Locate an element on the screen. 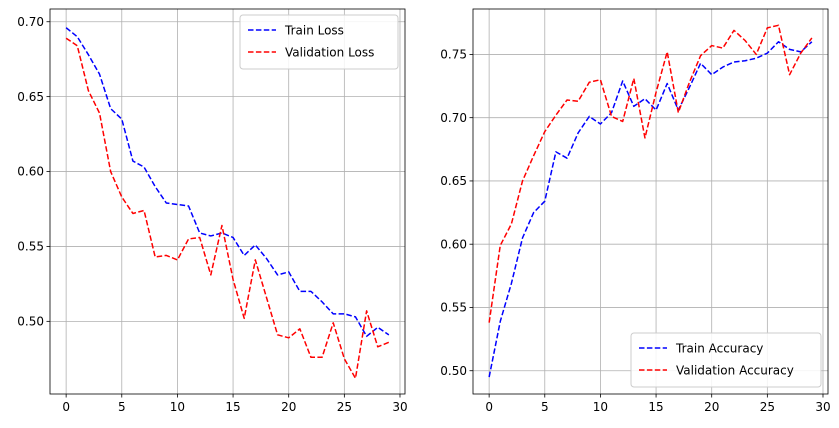 The width and height of the screenshot is (839, 428). y-tick-label: 0.75 is located at coordinates (453, 55).